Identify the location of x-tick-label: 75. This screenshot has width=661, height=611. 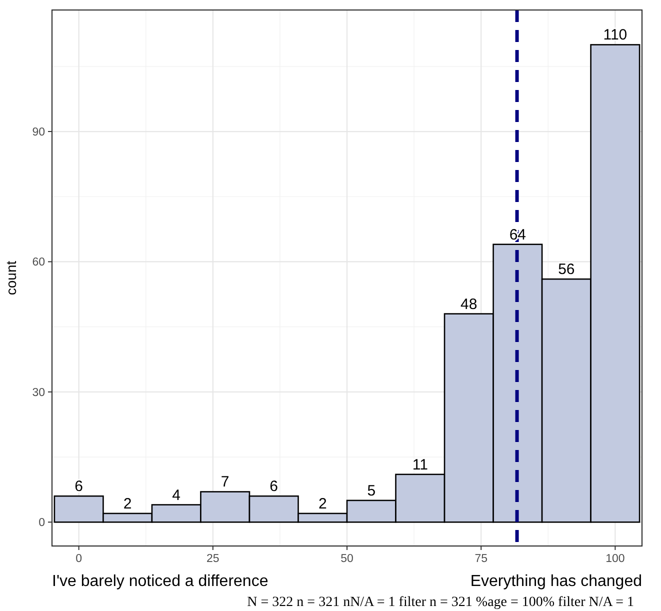
(481, 559).